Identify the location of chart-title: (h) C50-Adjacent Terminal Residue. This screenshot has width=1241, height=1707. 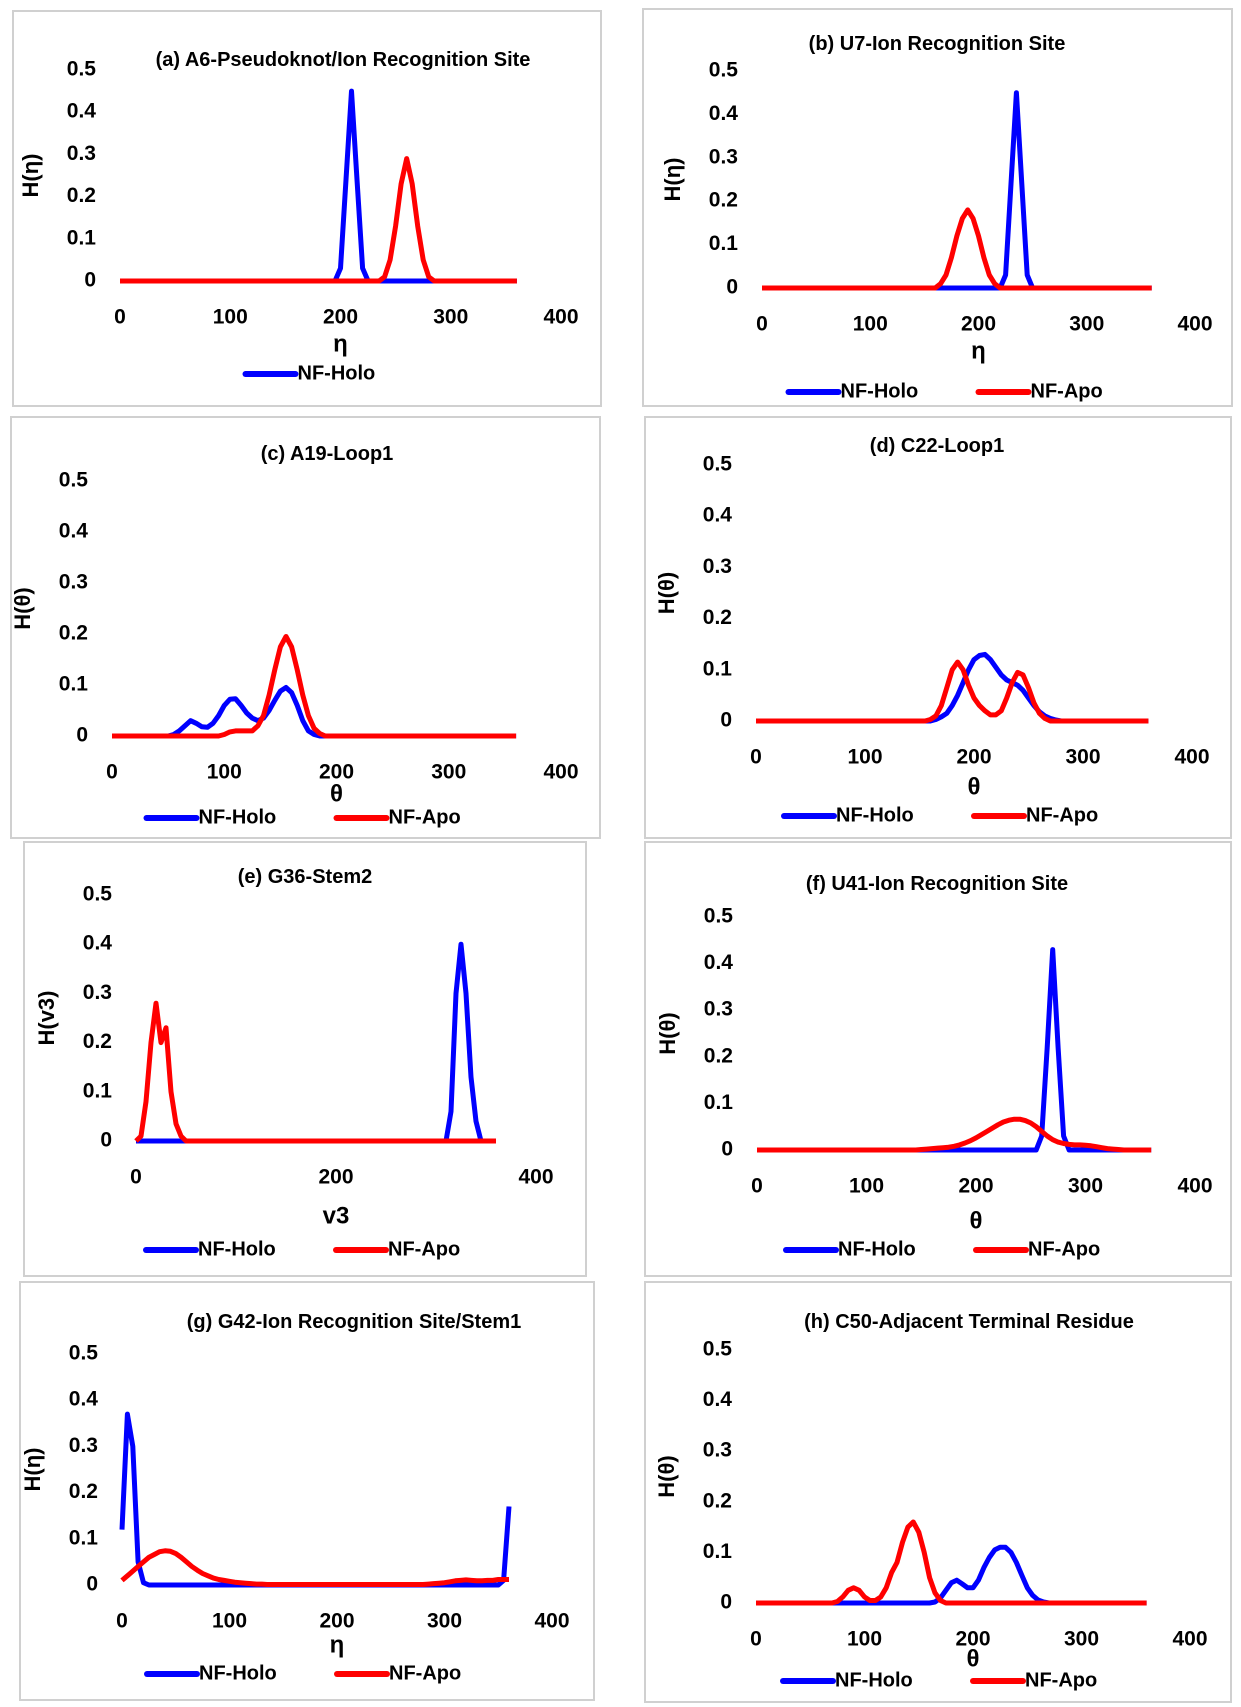
(969, 1322).